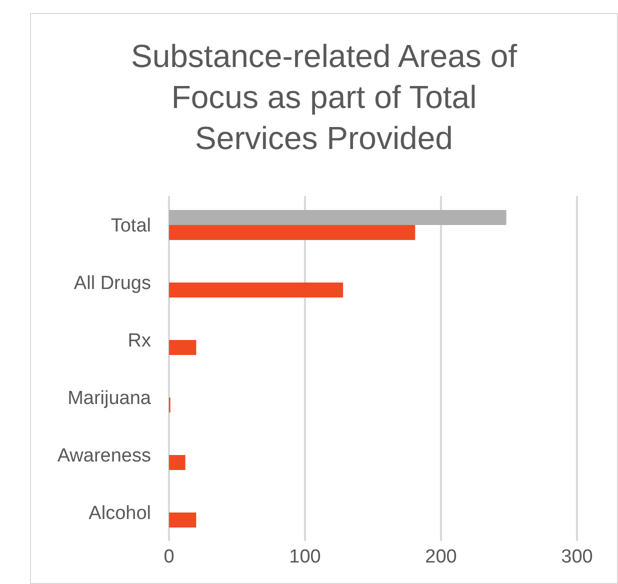  I want to click on y-tick-label: Awareness, so click(104, 455).